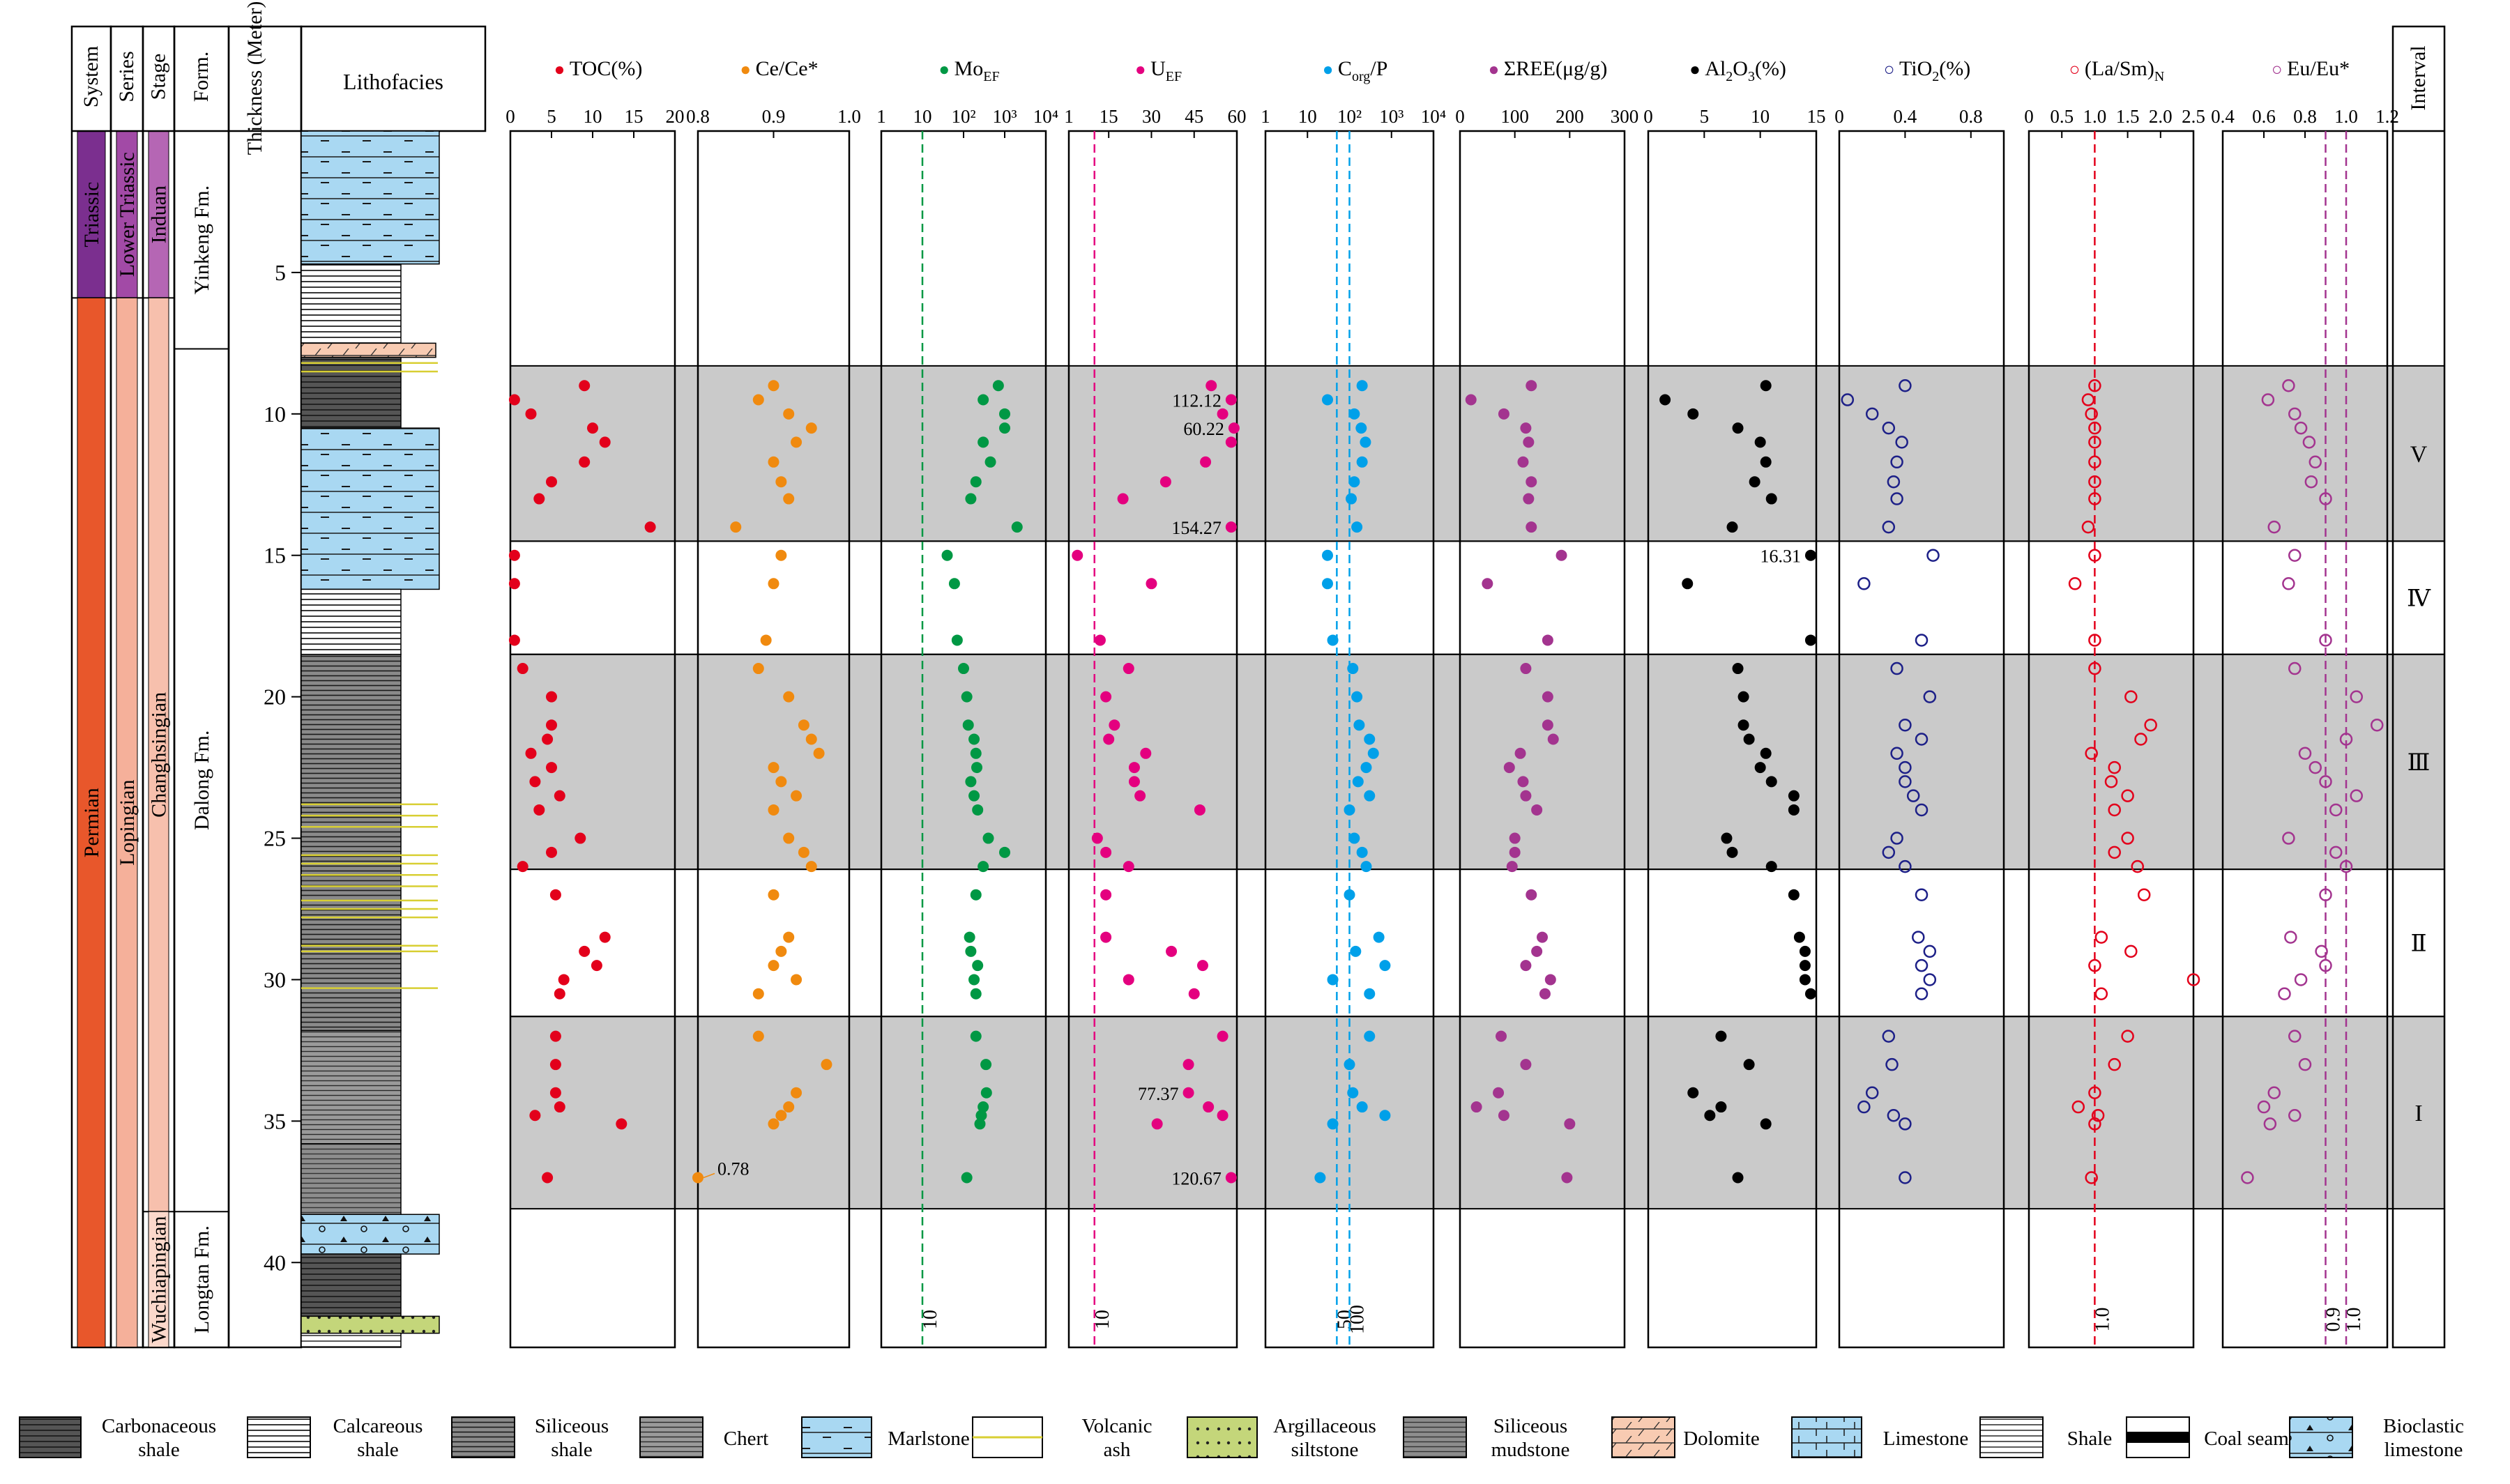 The height and width of the screenshot is (1484, 2510). I want to click on x-tick-label: 20, so click(675, 116).